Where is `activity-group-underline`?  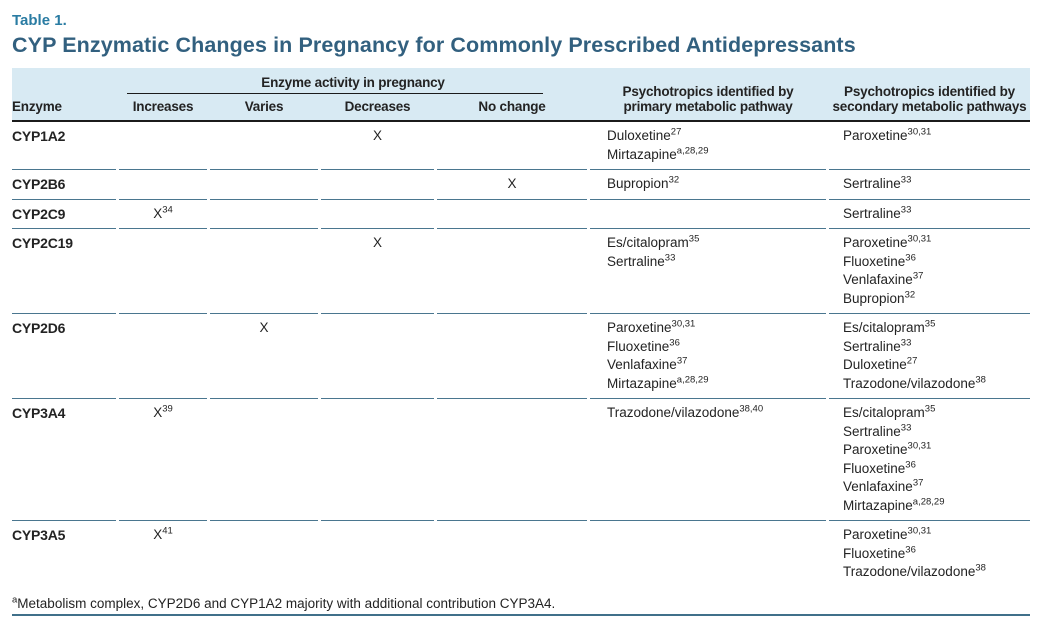 activity-group-underline is located at coordinates (335, 93).